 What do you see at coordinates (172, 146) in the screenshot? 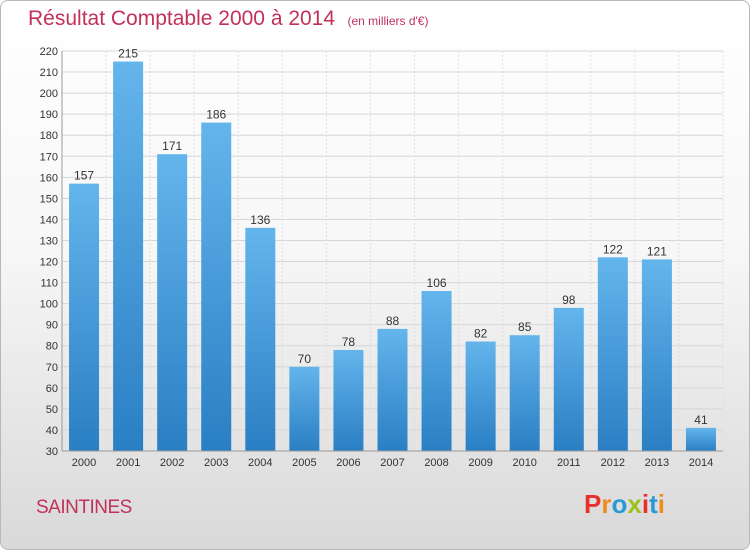
I see `bar-value-label: 171` at bounding box center [172, 146].